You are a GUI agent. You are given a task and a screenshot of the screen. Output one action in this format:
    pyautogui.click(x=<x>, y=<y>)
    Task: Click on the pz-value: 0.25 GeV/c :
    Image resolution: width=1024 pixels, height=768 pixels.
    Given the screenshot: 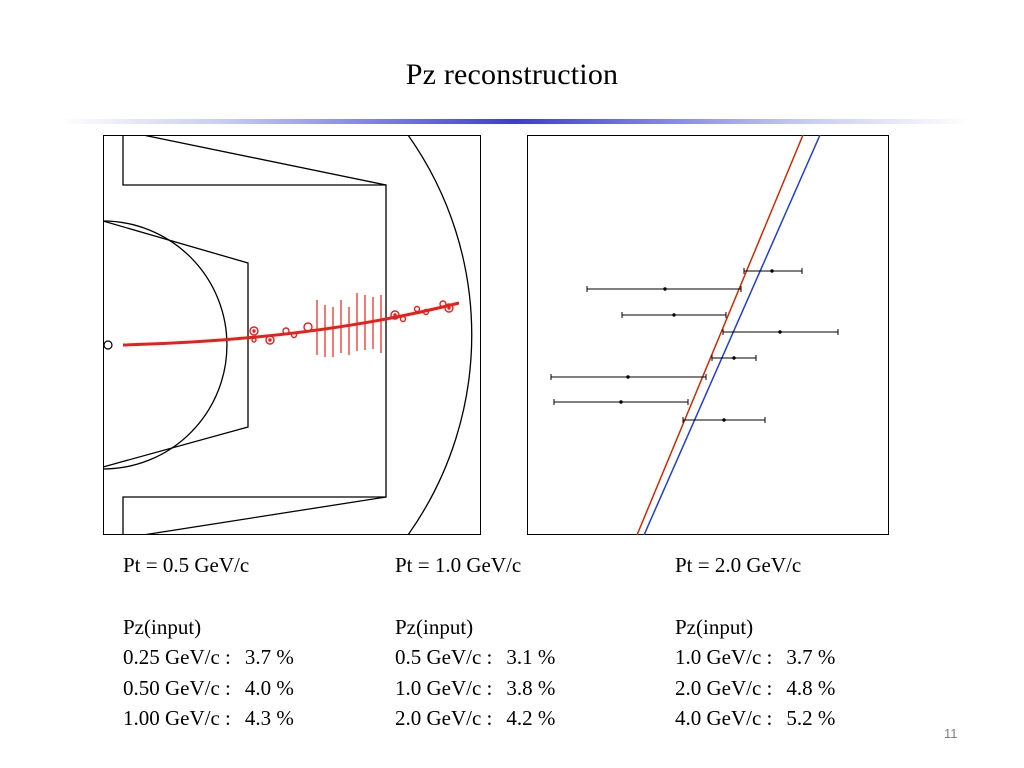 What is the action you would take?
    pyautogui.click(x=177, y=657)
    